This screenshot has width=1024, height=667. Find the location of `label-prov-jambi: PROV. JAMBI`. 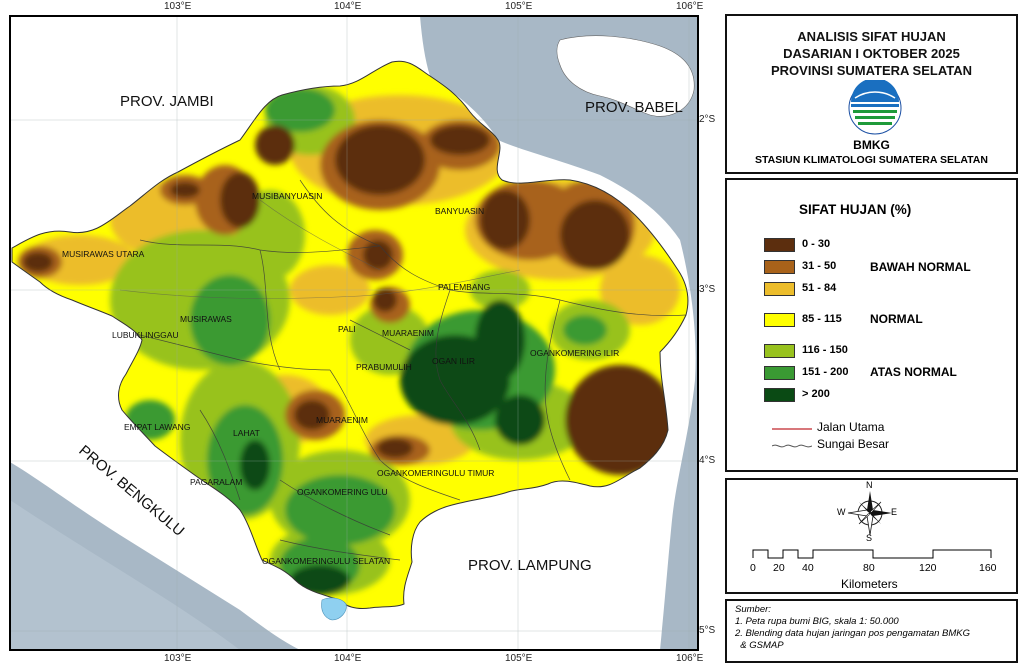

label-prov-jambi: PROV. JAMBI is located at coordinates (167, 101).